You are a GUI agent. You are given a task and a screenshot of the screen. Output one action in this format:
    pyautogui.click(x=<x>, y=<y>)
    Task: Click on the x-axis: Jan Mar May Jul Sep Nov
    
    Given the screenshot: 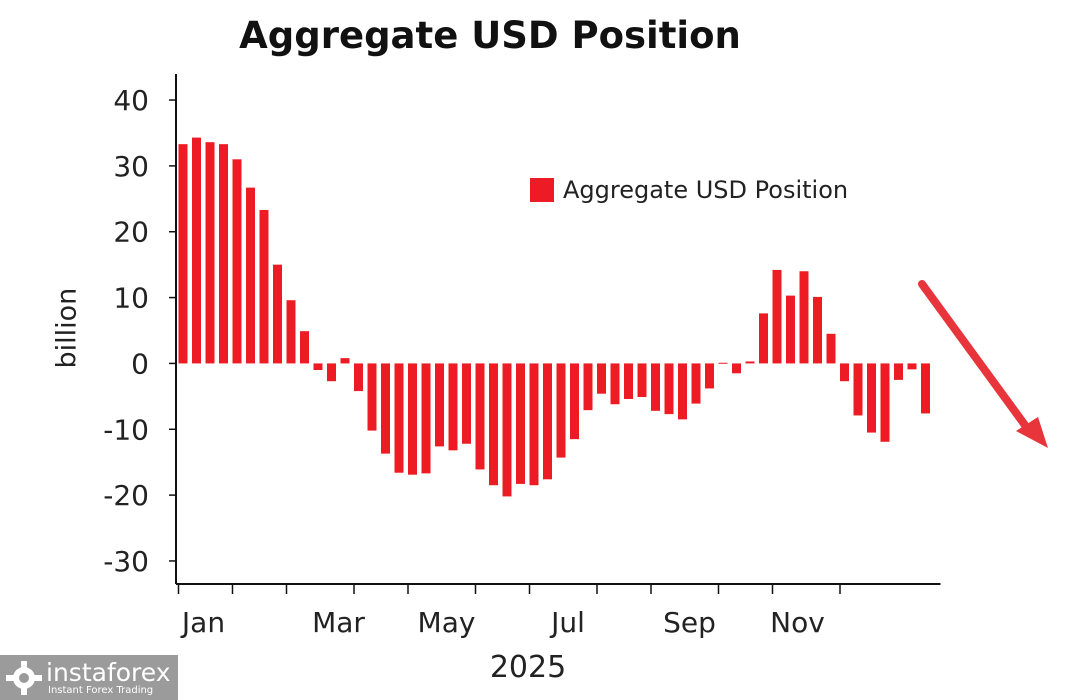 What is the action you would take?
    pyautogui.click(x=558, y=611)
    